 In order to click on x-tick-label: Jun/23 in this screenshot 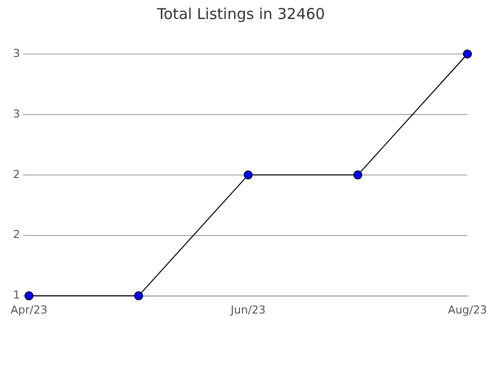, I will do `click(248, 309)`.